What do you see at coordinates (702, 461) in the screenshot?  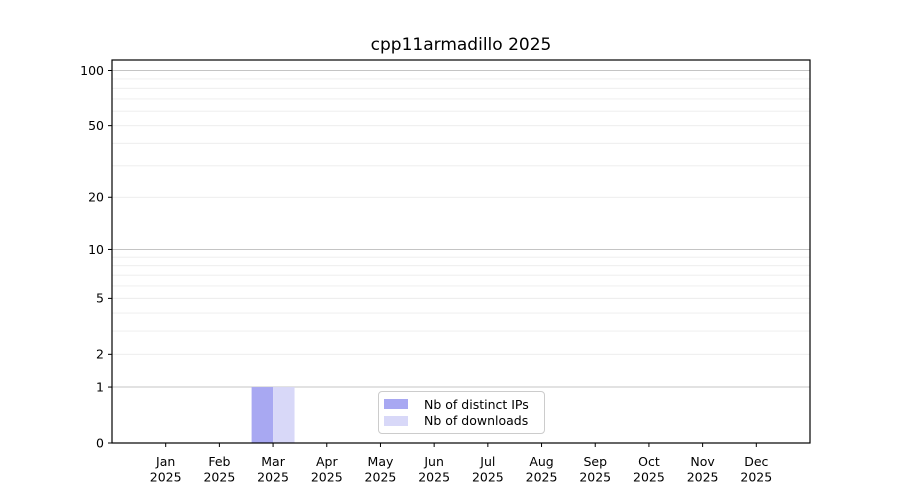 I see `x-tick-label-month: Nov` at bounding box center [702, 461].